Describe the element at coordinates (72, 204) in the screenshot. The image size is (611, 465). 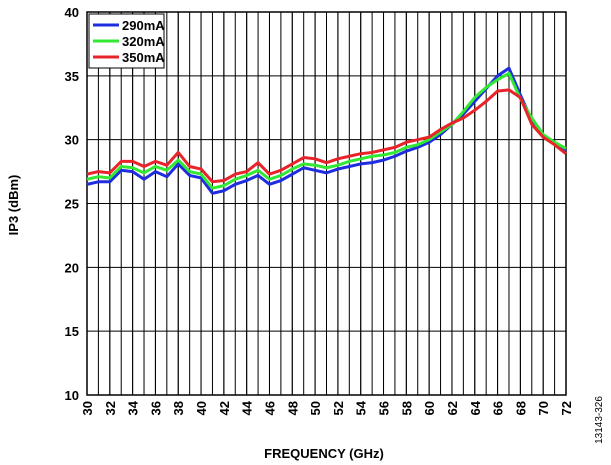
I see `y-tick-label: 25` at that location.